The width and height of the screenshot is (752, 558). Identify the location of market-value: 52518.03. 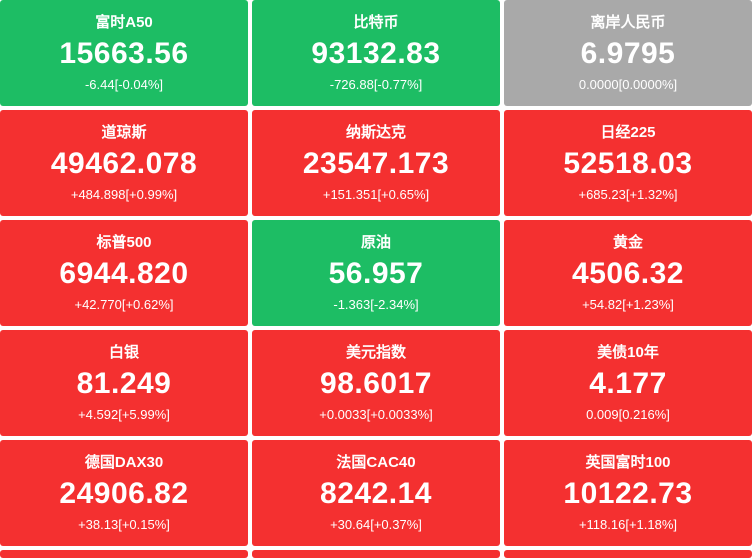
(628, 163).